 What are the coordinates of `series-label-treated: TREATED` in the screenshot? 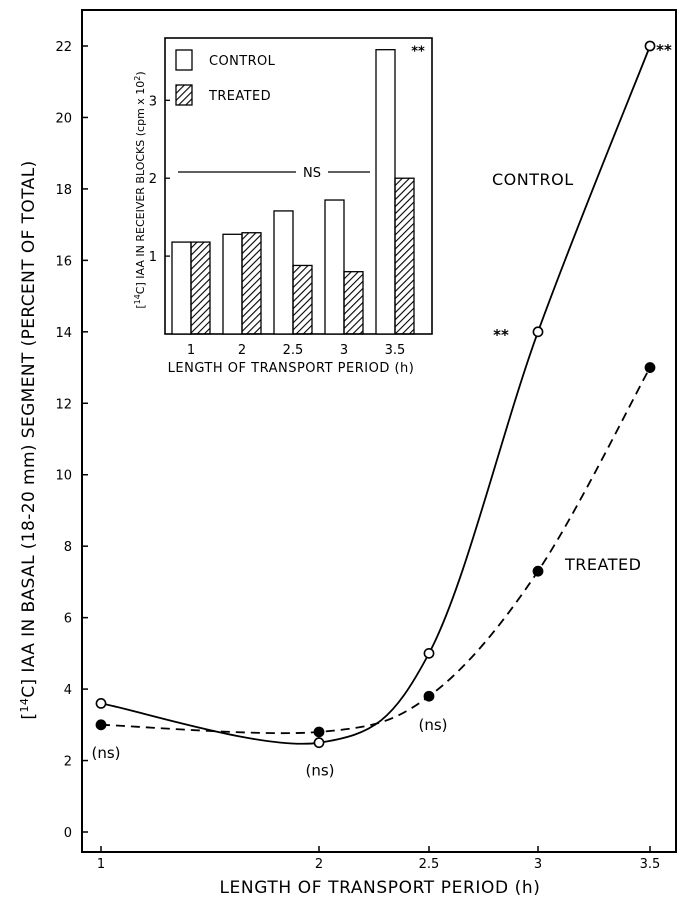 It's located at (602, 564).